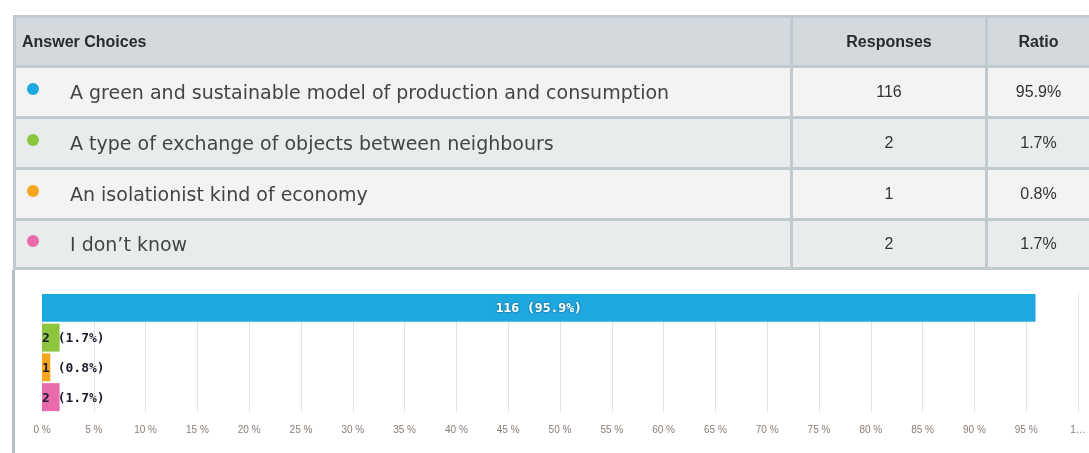 The height and width of the screenshot is (453, 1089). Describe the element at coordinates (1026, 429) in the screenshot. I see `x-tick-label: 95 %` at that location.